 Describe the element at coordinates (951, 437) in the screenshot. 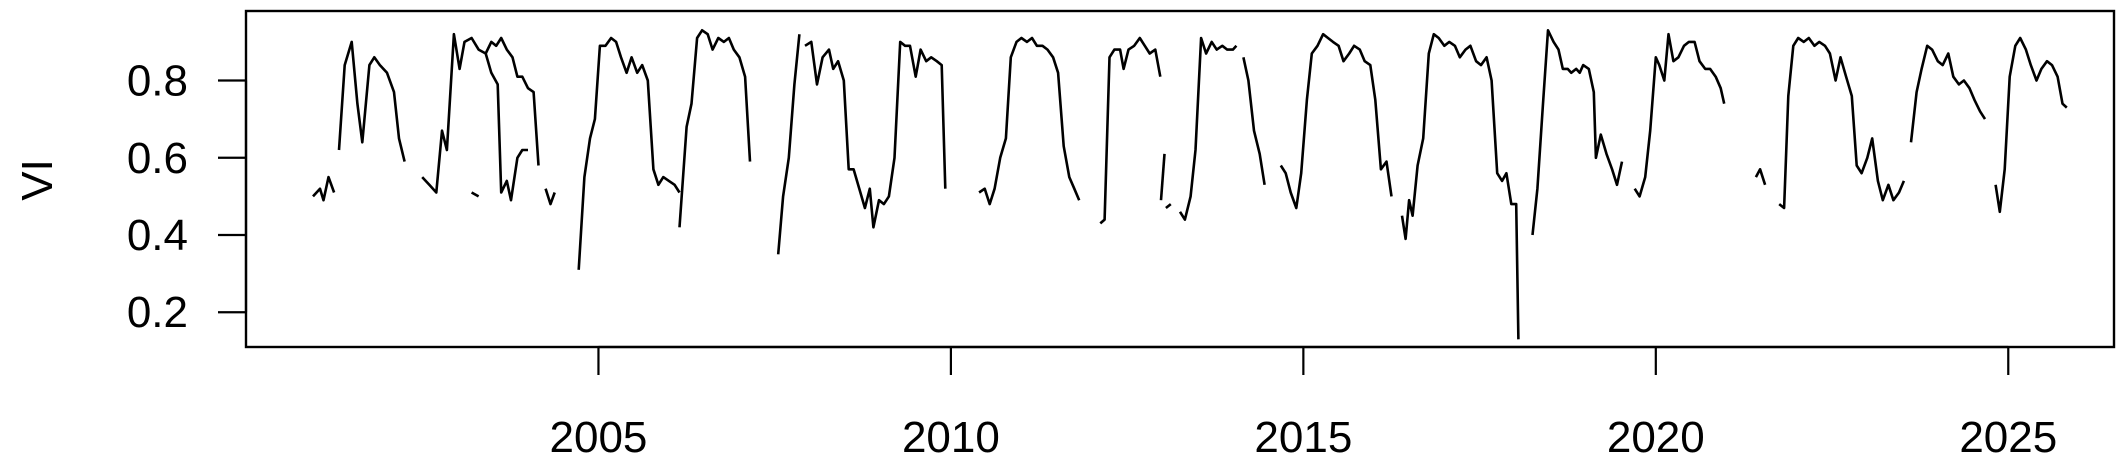

I see `x-tick-label: 2010` at that location.